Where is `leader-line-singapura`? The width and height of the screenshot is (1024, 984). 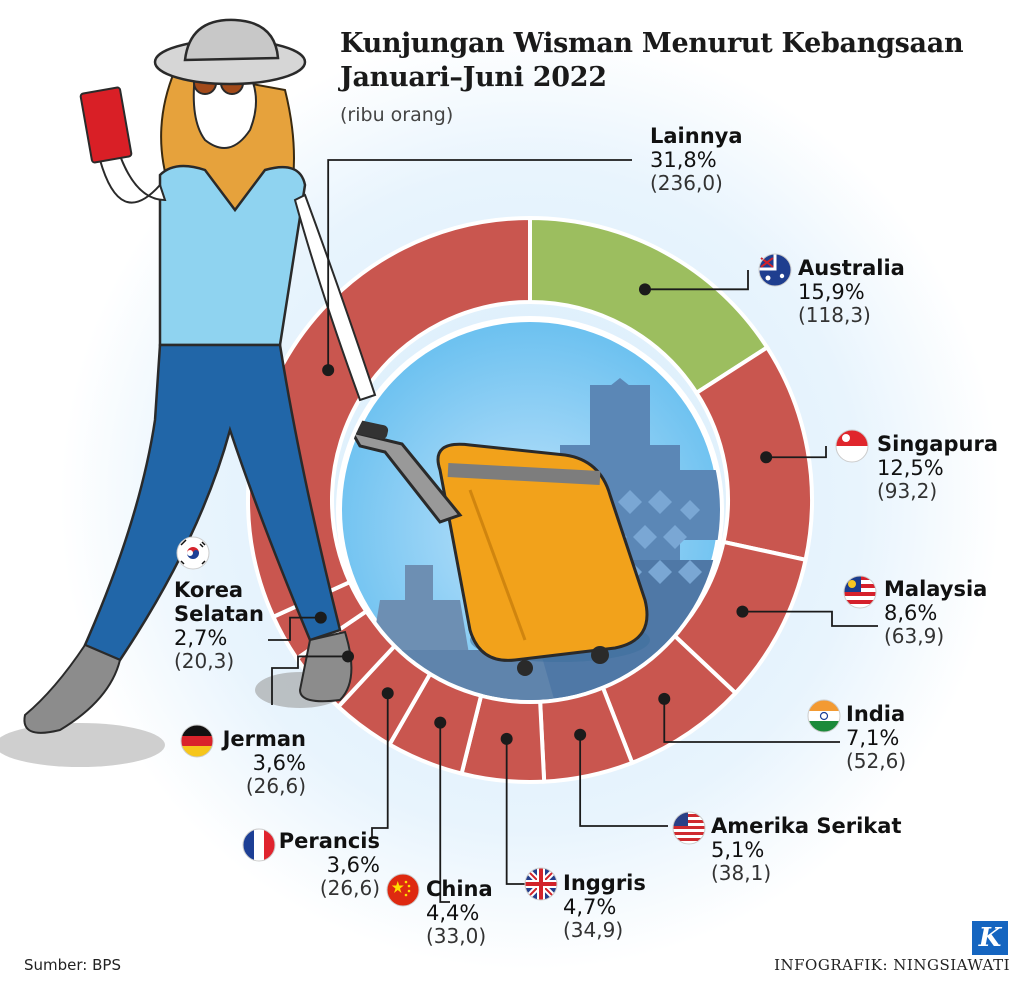
leader-line-singapura is located at coordinates (796, 452).